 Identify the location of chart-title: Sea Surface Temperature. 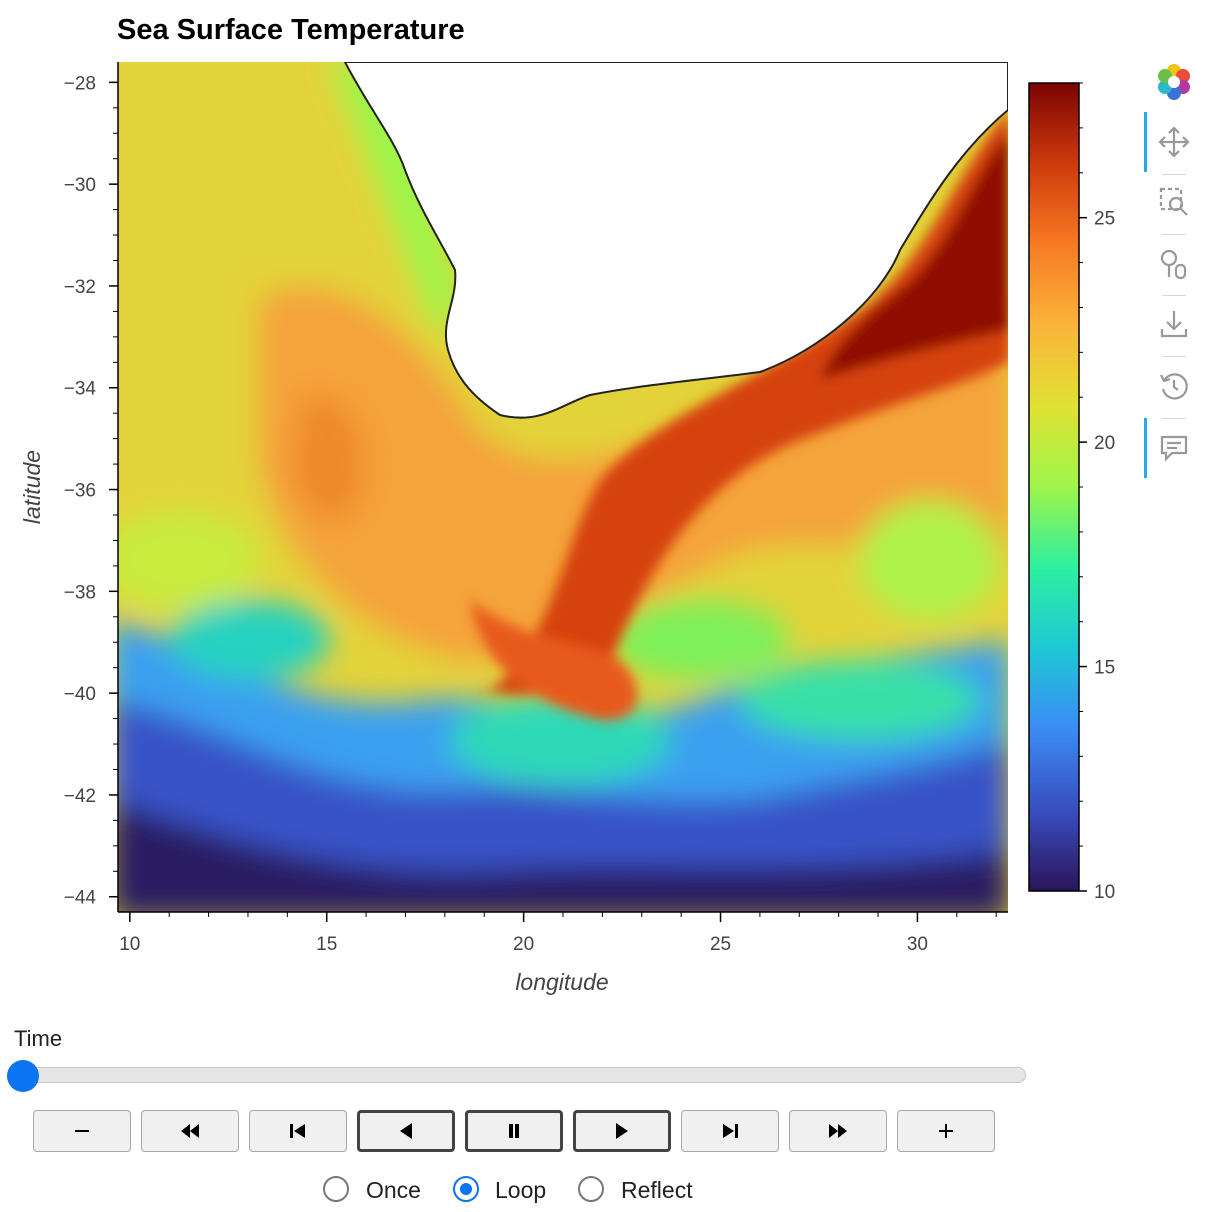
(291, 30).